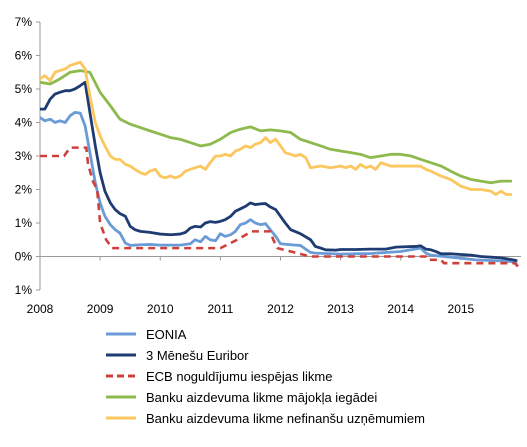 The image size is (527, 447). What do you see at coordinates (261, 397) in the screenshot?
I see `legend-label-3: Banku aizdevuma likme mājokļa iegādei` at bounding box center [261, 397].